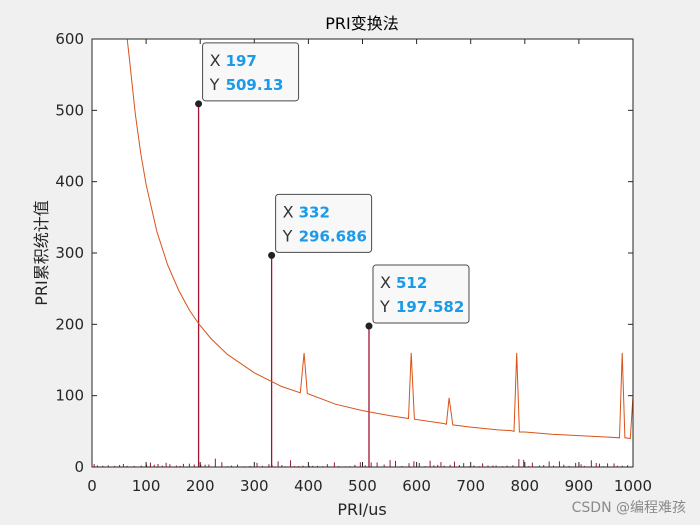 The width and height of the screenshot is (700, 525). Describe the element at coordinates (430, 307) in the screenshot. I see `datatip-y-value: 197.582` at that location.